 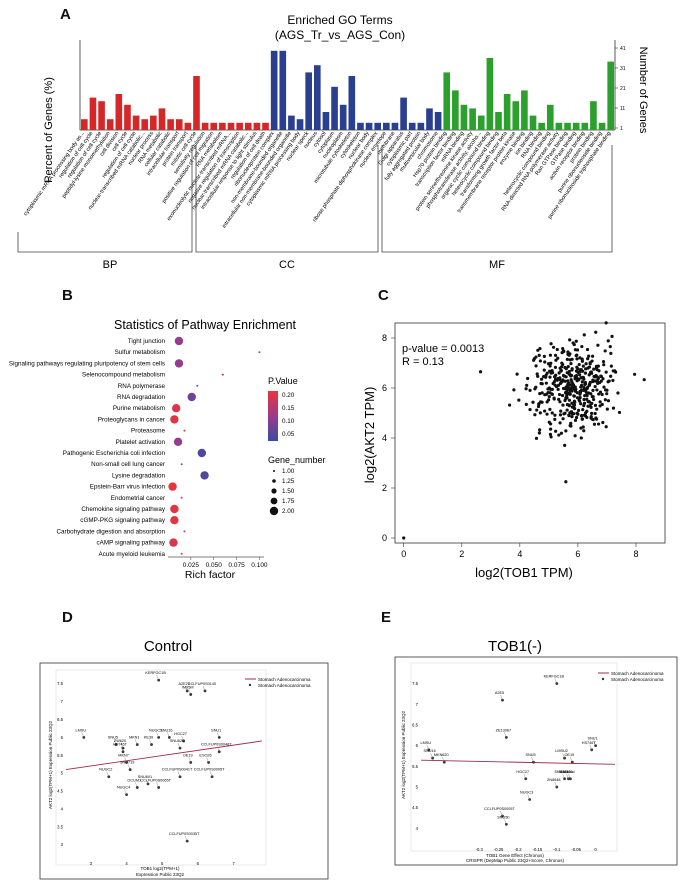 What do you see at coordinates (518, 849) in the screenshot?
I see `tob1-xtick-label: -0.2` at bounding box center [518, 849].